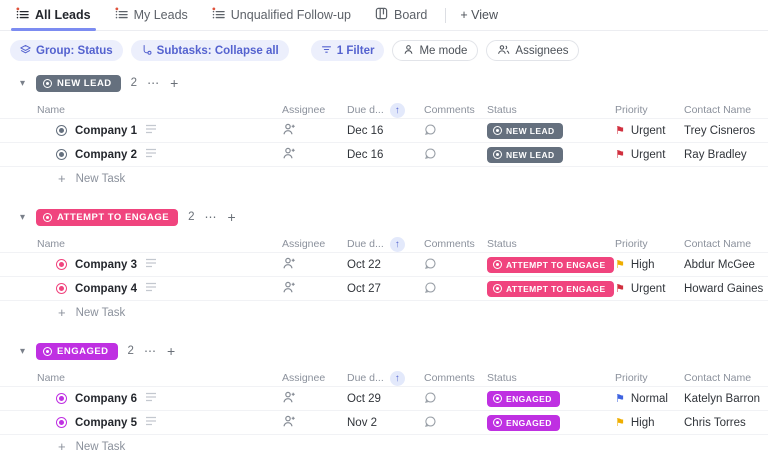 The width and height of the screenshot is (768, 457). Describe the element at coordinates (106, 154) in the screenshot. I see `task-name: Company 2` at that location.